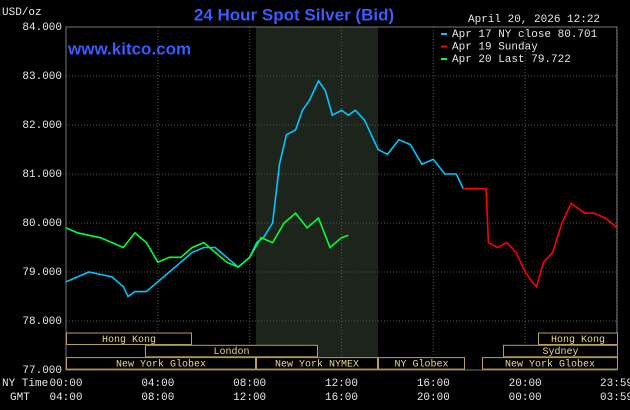 This screenshot has height=410, width=630. What do you see at coordinates (294, 14) in the screenshot?
I see `chart-title: 24 Hour Spot Silver (Bid)` at bounding box center [294, 14].